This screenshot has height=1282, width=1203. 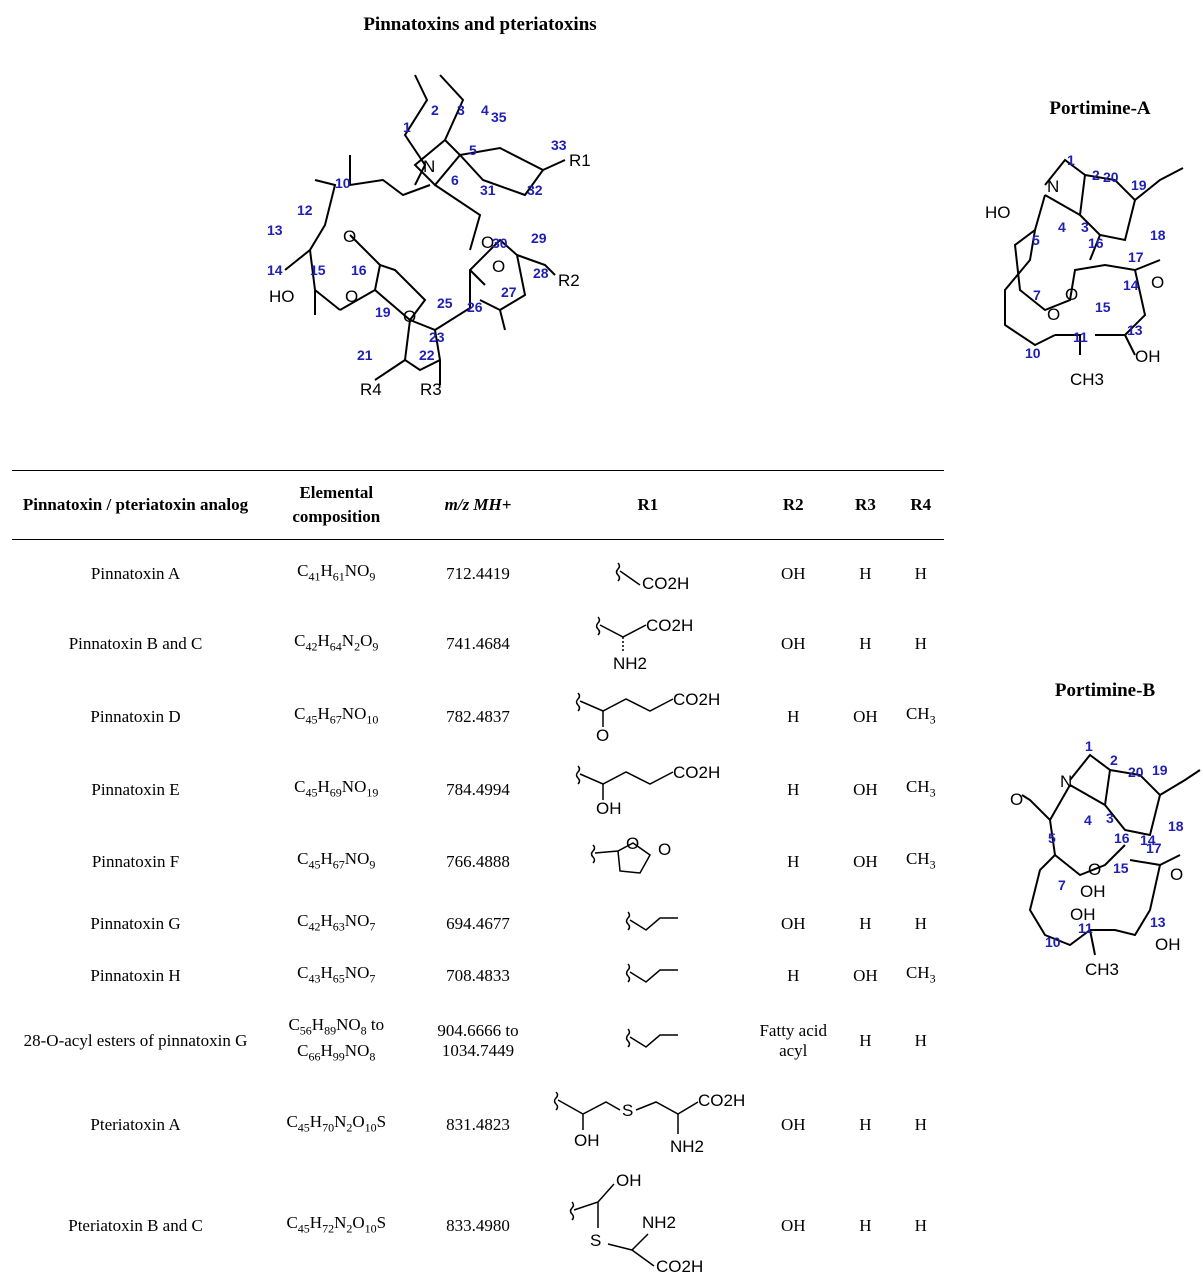 I want to click on main-title: Pinnatoxins and pteriatoxins, so click(x=480, y=24).